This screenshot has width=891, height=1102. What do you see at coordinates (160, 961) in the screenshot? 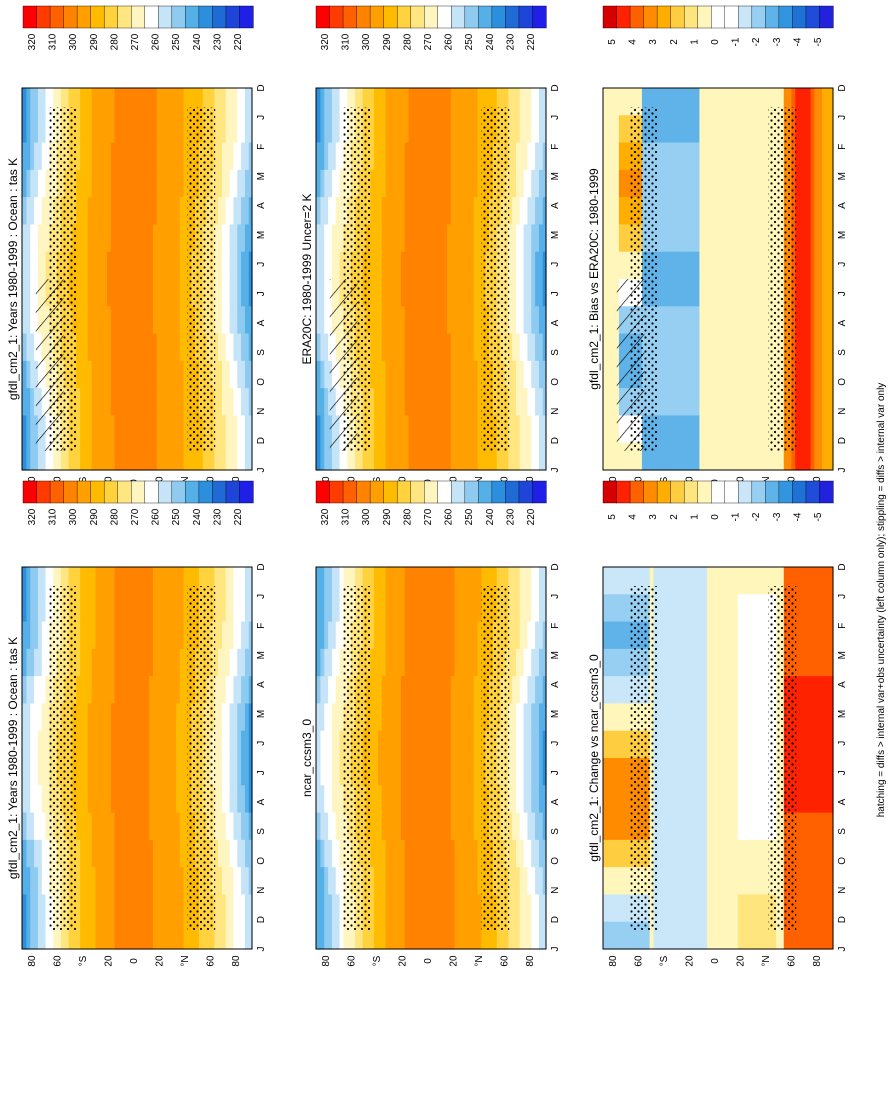
I see `lat-tick: 20` at bounding box center [160, 961].